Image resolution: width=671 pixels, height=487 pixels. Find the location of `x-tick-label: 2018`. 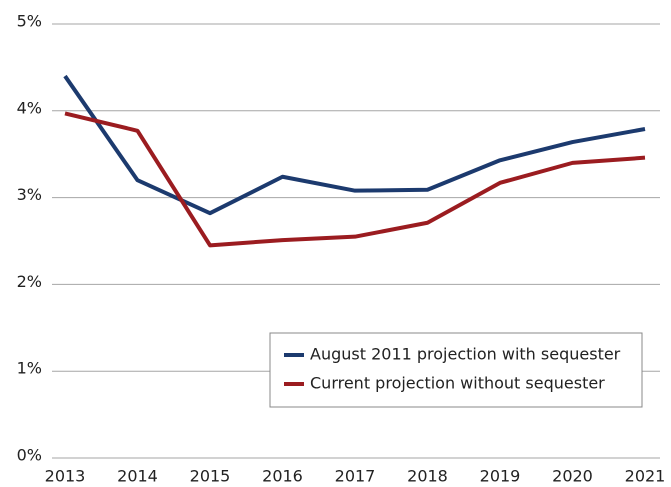

x-tick-label: 2018 is located at coordinates (427, 476).